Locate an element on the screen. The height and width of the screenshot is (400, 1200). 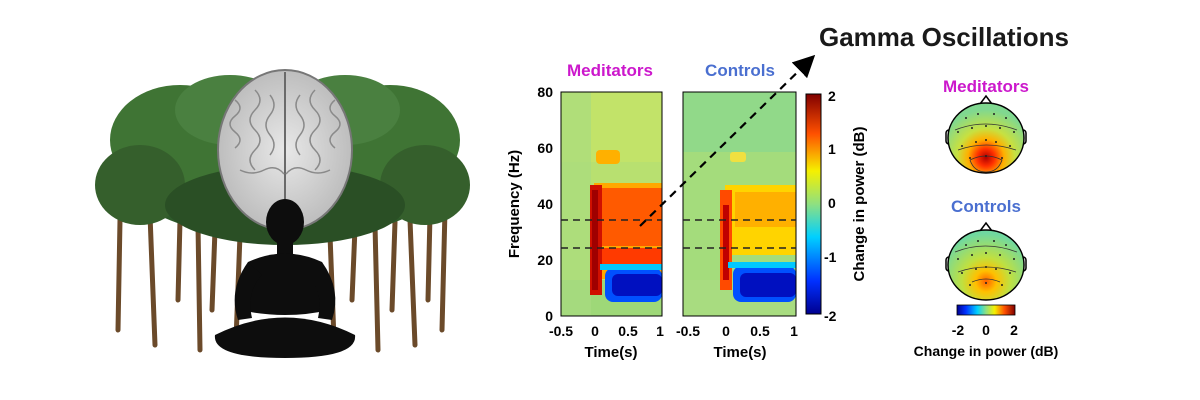
x-axis-label-meditators: Time(s) is located at coordinates (610, 352).